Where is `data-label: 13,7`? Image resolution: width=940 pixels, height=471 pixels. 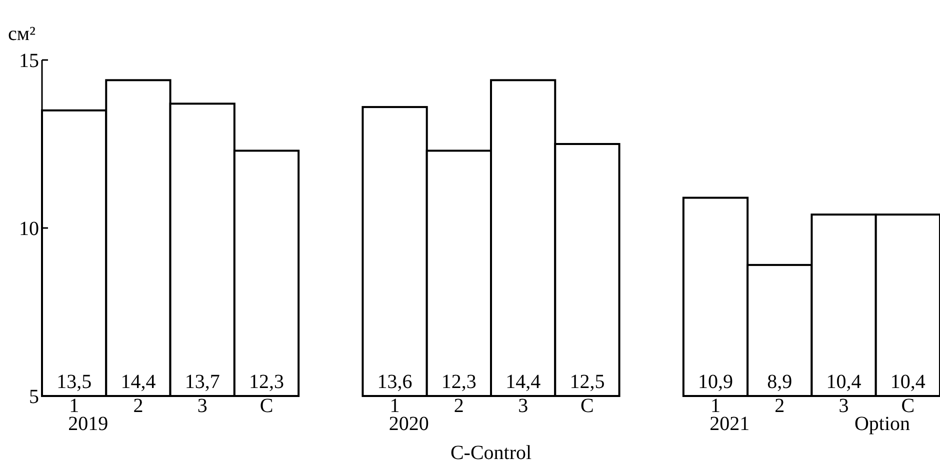
data-label: 13,7 is located at coordinates (202, 382).